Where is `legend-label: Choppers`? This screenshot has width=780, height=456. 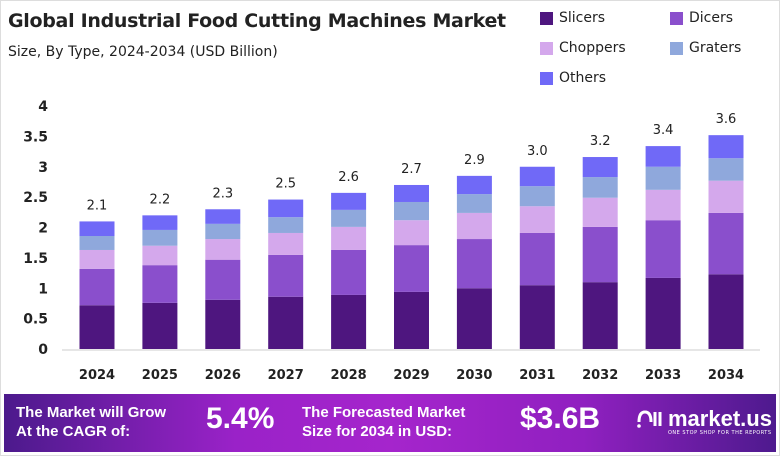
legend-label: Choppers is located at coordinates (592, 48).